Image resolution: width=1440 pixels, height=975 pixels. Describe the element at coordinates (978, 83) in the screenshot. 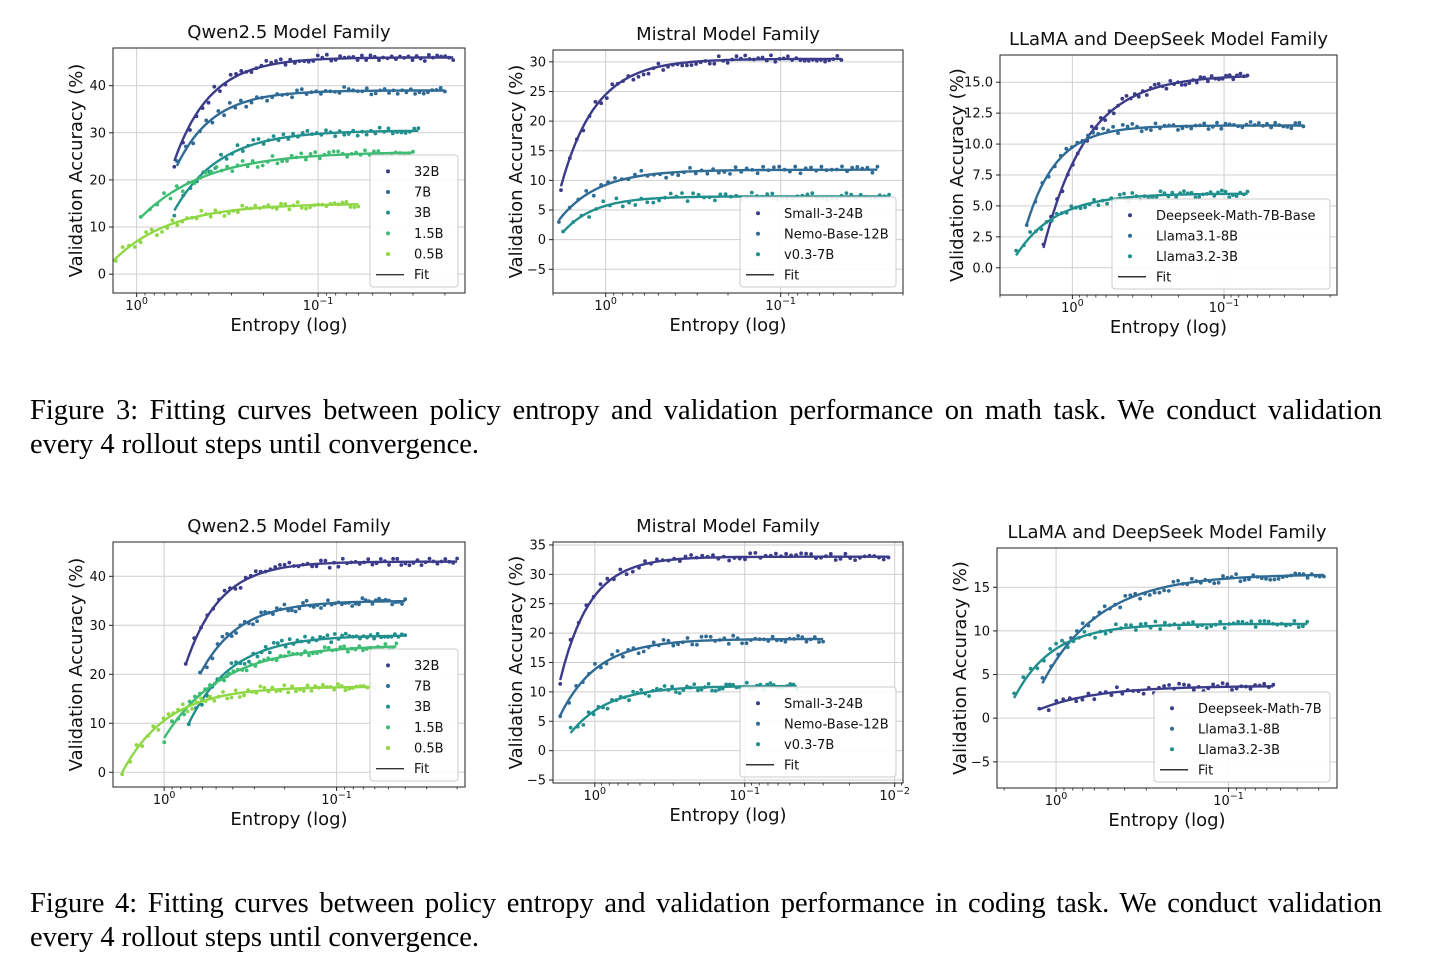

I see `y-tick-label: 15.0` at that location.